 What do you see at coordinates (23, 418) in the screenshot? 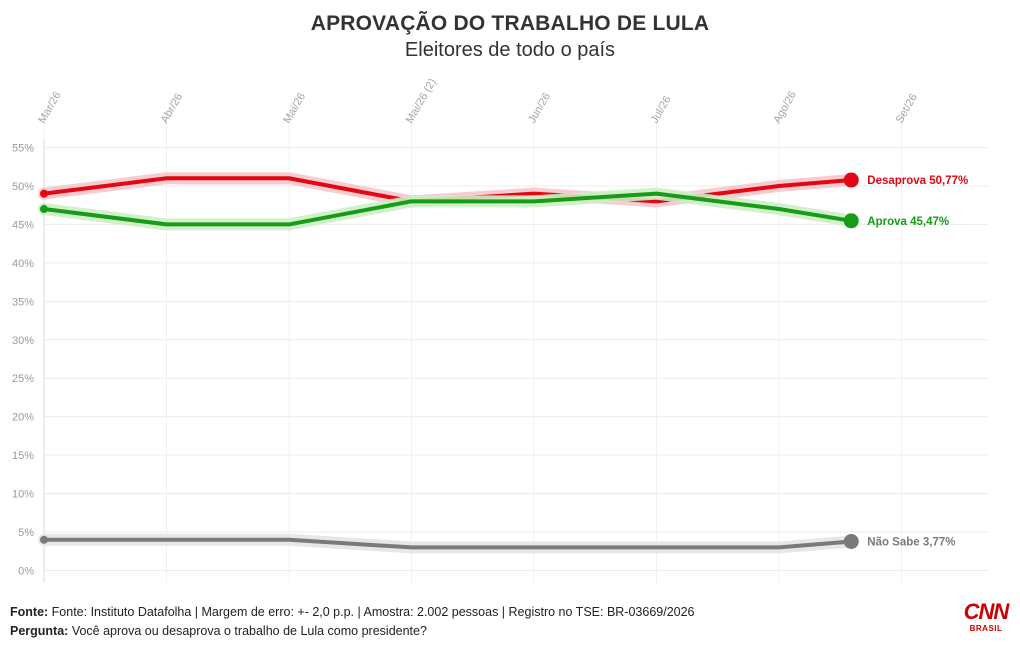
I see `y-tick-label: 20%` at bounding box center [23, 418].